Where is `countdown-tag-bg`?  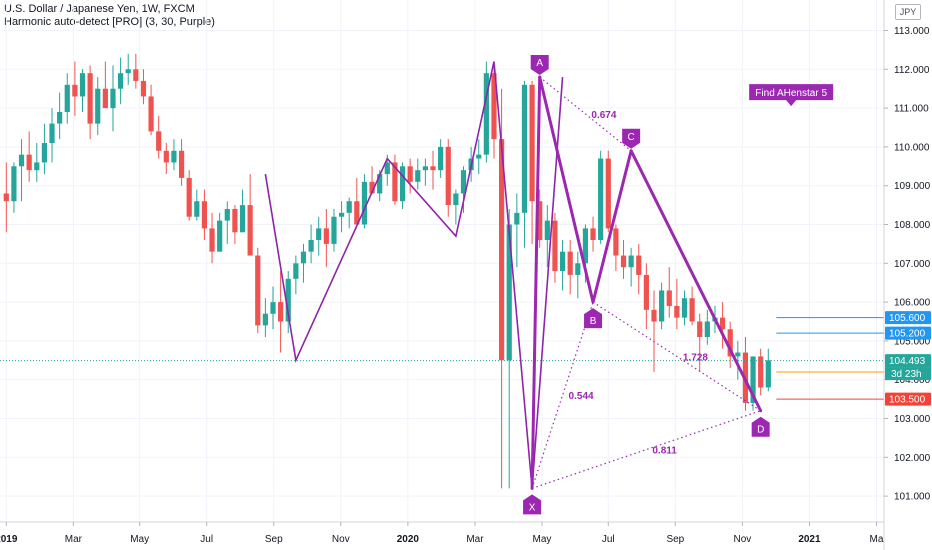
countdown-tag-bg is located at coordinates (908, 374).